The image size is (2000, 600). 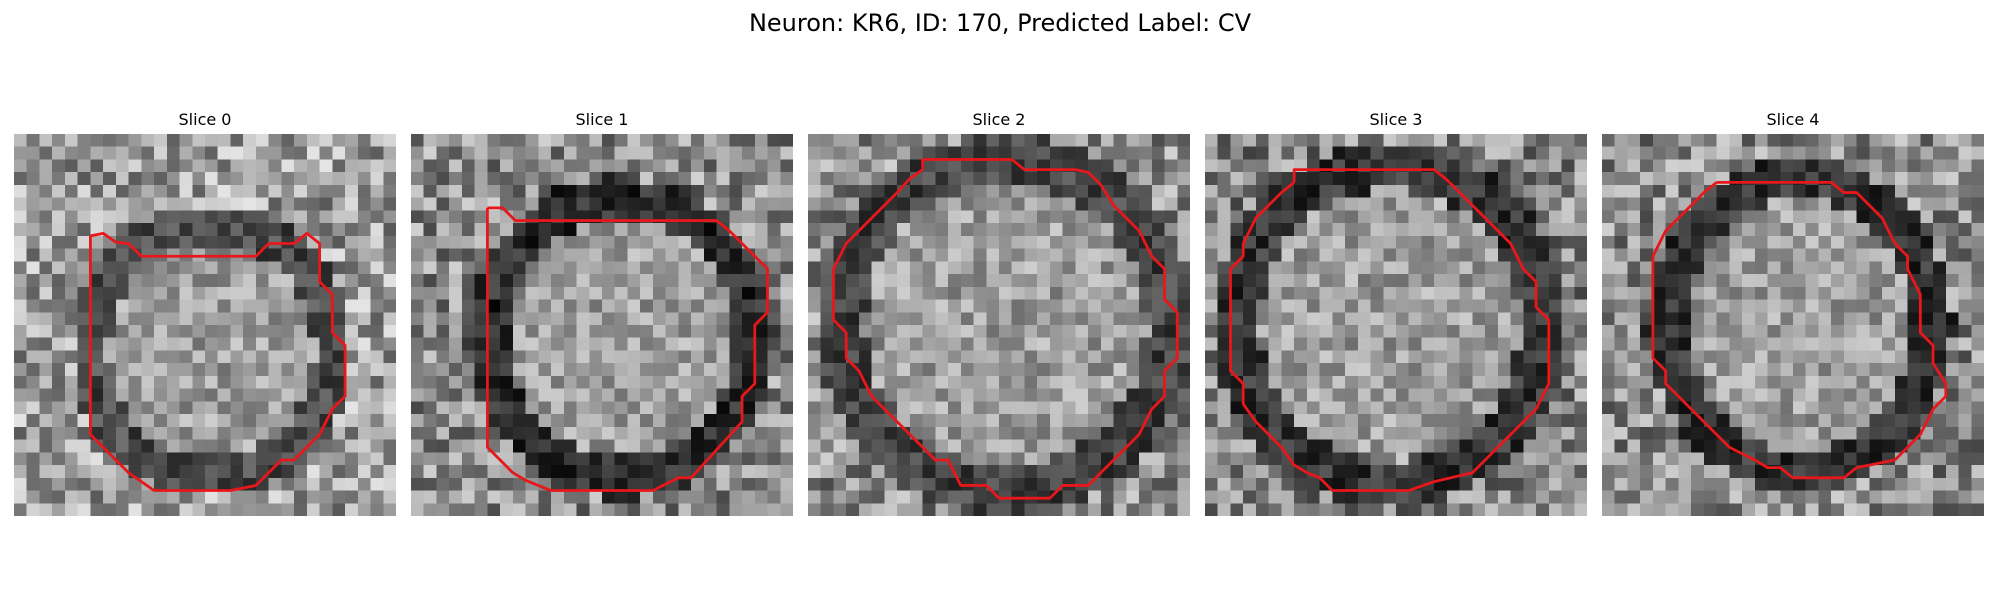 I want to click on slice-panel-0: Slice 0, so click(x=205, y=313).